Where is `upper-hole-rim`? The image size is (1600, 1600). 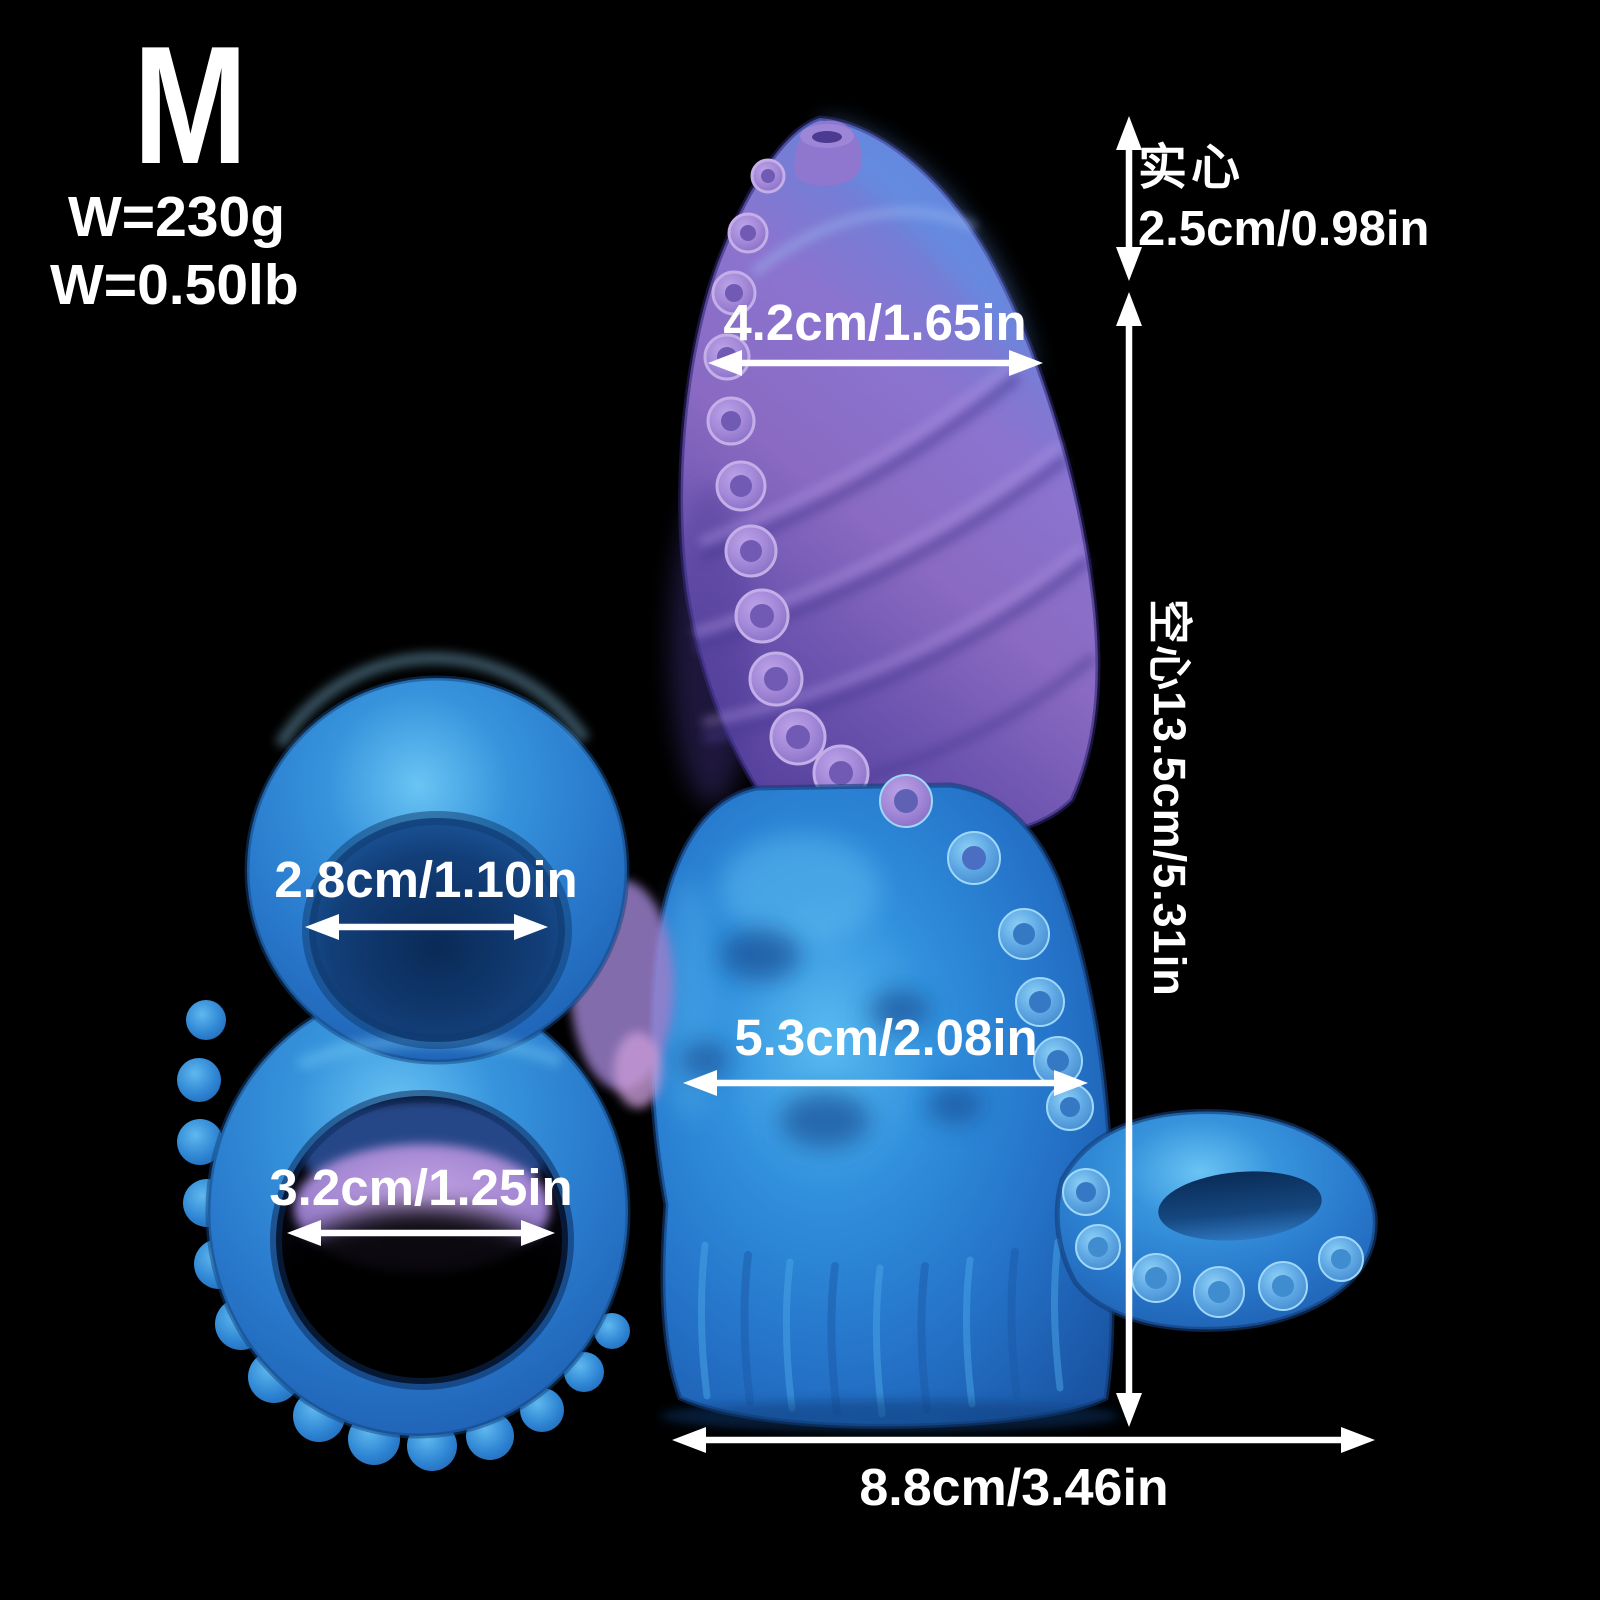 upper-hole-rim is located at coordinates (437, 930).